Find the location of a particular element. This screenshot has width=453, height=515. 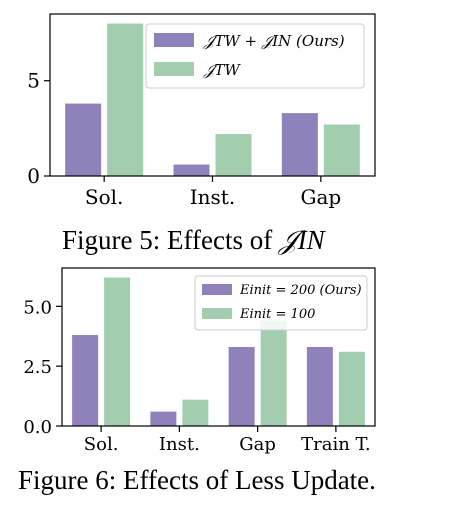

chart-2-x-axis: Sol. Inst. Gap Train T. is located at coordinates (227, 440).